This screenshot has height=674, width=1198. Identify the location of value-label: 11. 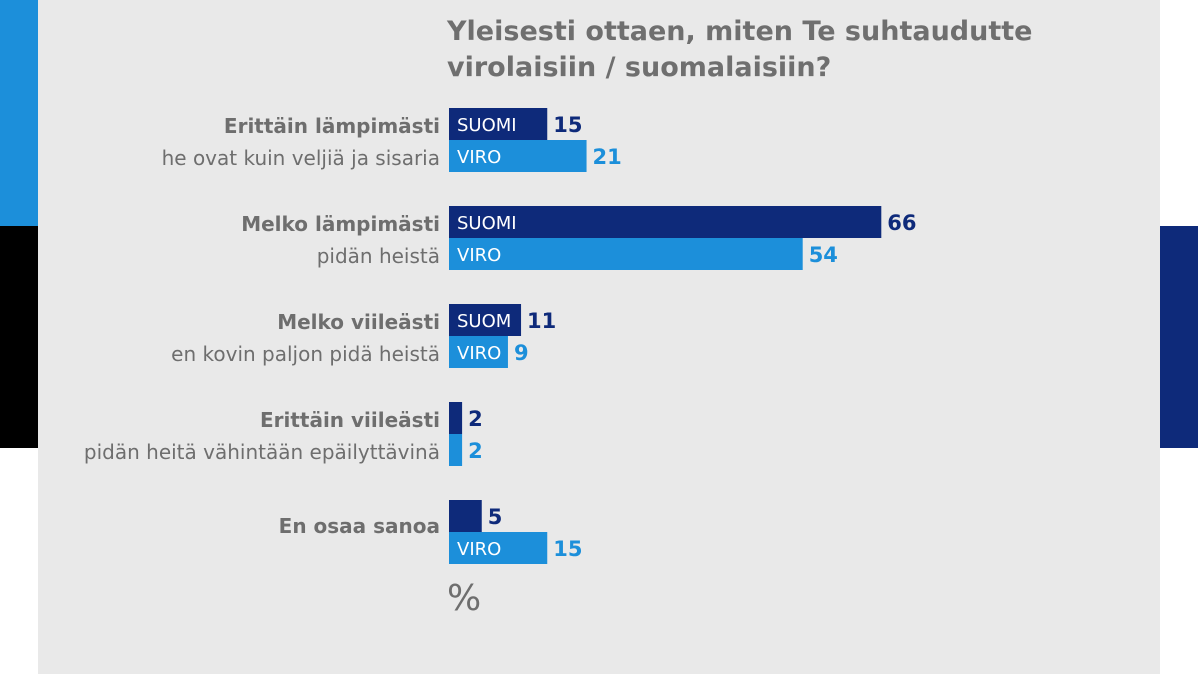
(541, 321).